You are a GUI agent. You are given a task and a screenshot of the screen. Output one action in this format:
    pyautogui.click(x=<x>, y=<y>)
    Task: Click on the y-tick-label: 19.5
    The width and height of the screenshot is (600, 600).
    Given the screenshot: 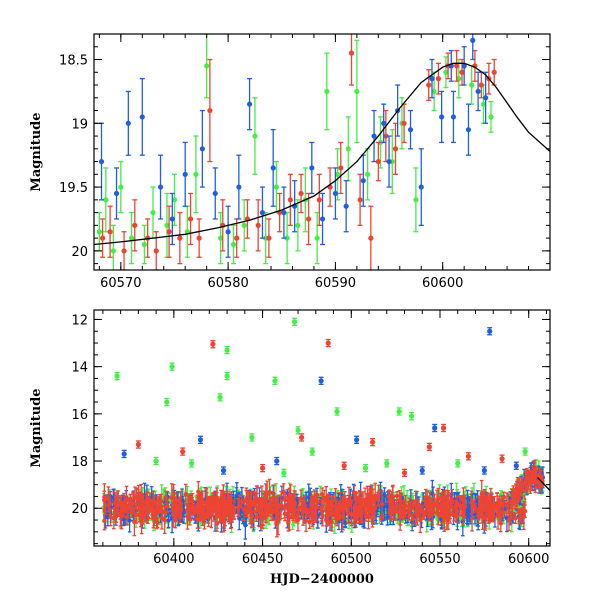 What is the action you would take?
    pyautogui.click(x=73, y=188)
    